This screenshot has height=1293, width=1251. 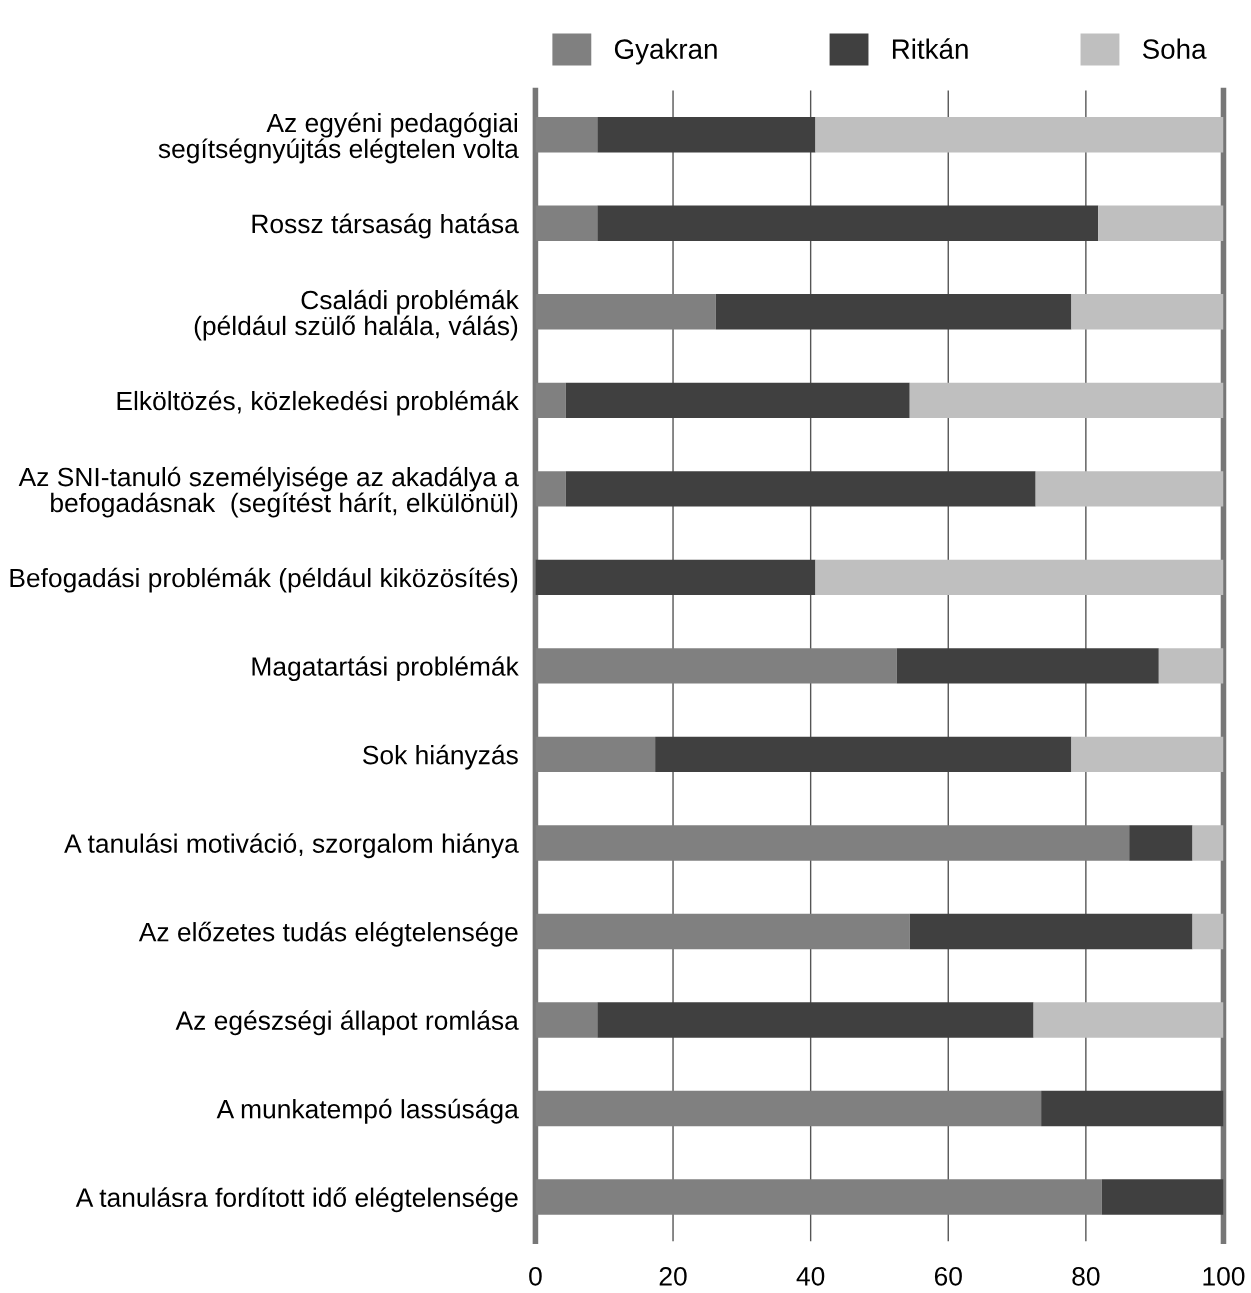 What do you see at coordinates (318, 403) in the screenshot?
I see `y-tick-label: Elköltözés, közlekedési problémák` at bounding box center [318, 403].